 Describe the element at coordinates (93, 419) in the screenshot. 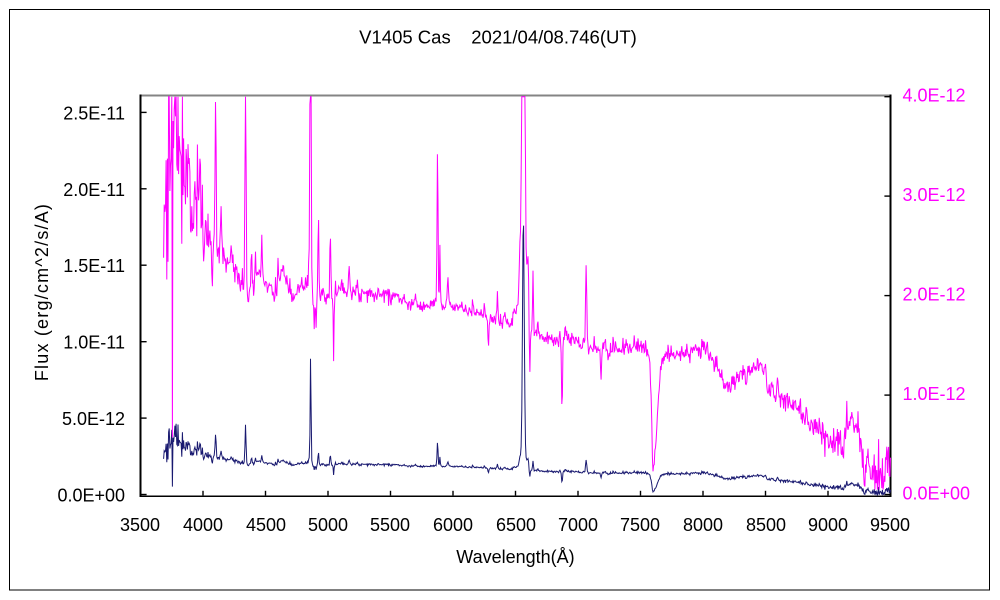

I see `svg-text: 5.0E-12` at that location.